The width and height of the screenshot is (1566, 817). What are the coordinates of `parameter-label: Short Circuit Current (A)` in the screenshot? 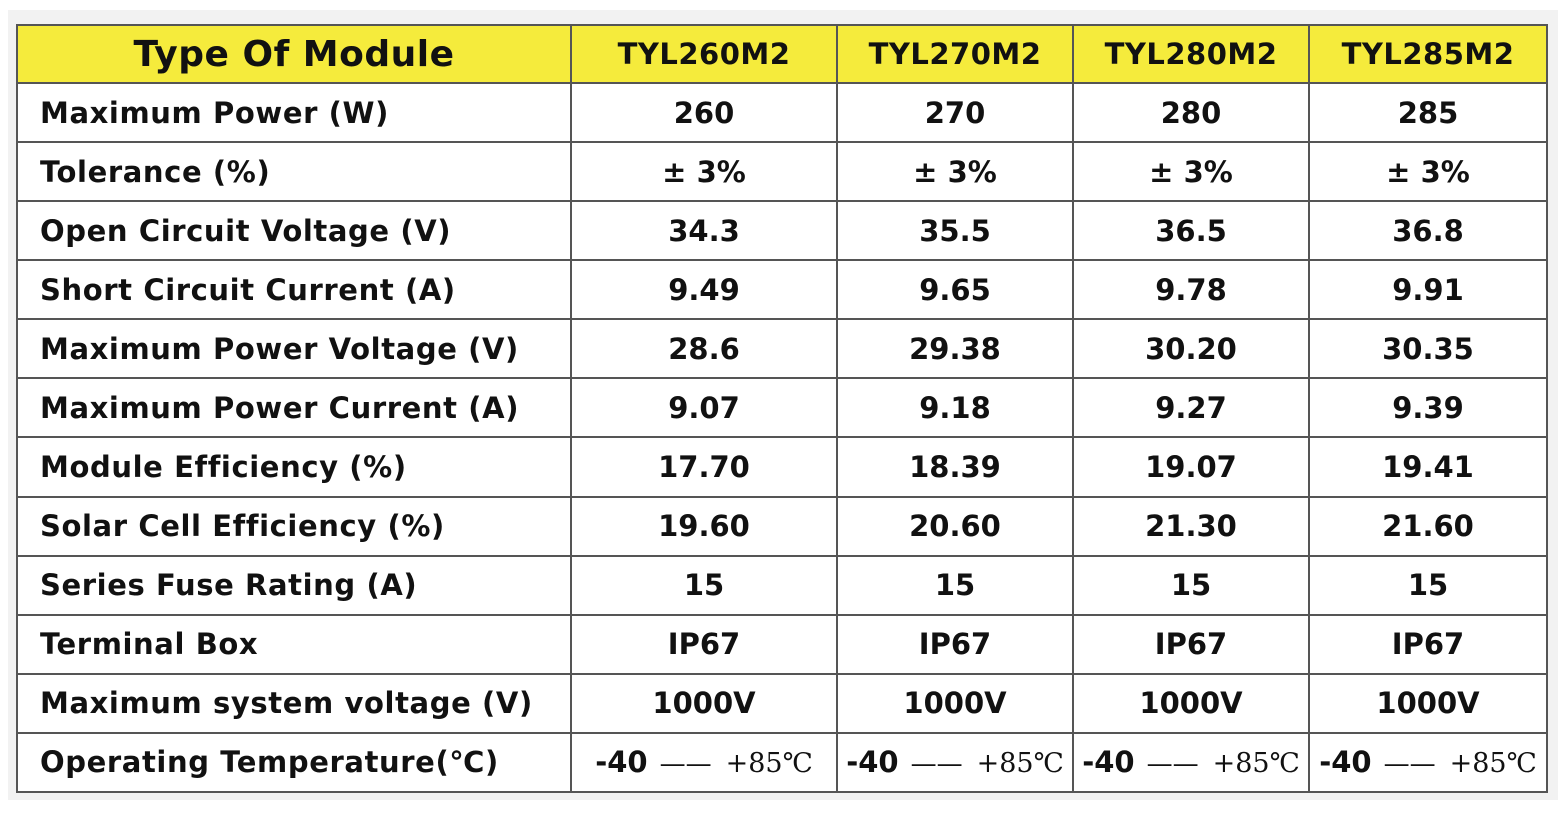 It's located at (294, 290).